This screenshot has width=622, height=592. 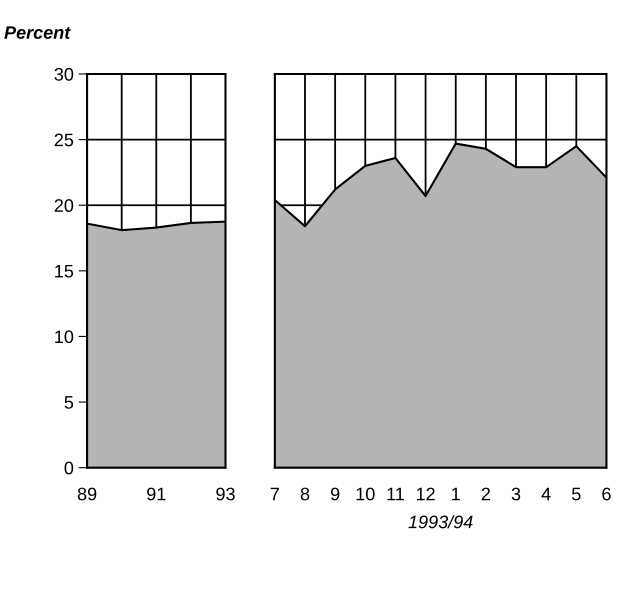 I want to click on x-tick-label: 7, so click(x=274, y=494).